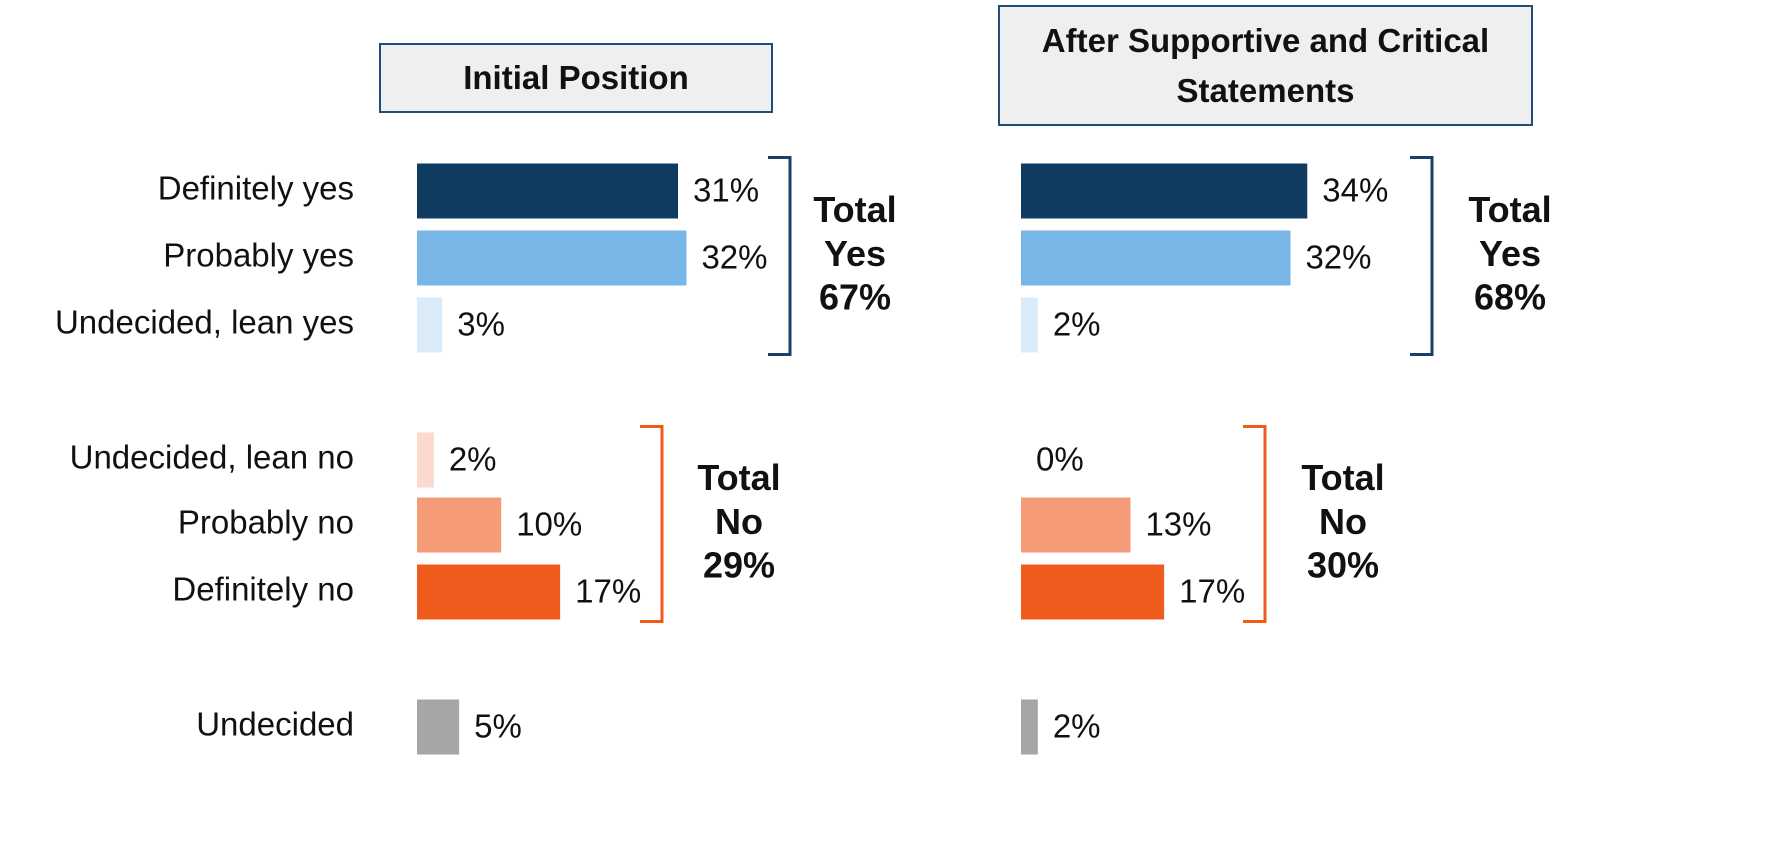  What do you see at coordinates (258, 255) in the screenshot?
I see `category-label: Probably yes` at bounding box center [258, 255].